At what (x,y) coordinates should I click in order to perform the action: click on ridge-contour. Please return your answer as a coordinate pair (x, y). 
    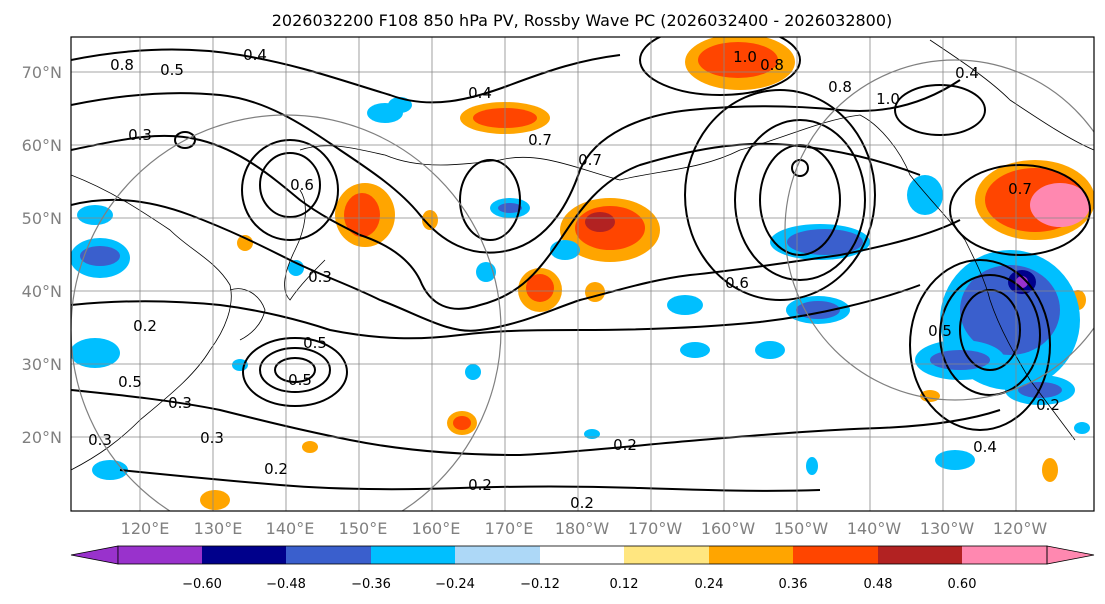
    Looking at the image, I should click on (800, 200).